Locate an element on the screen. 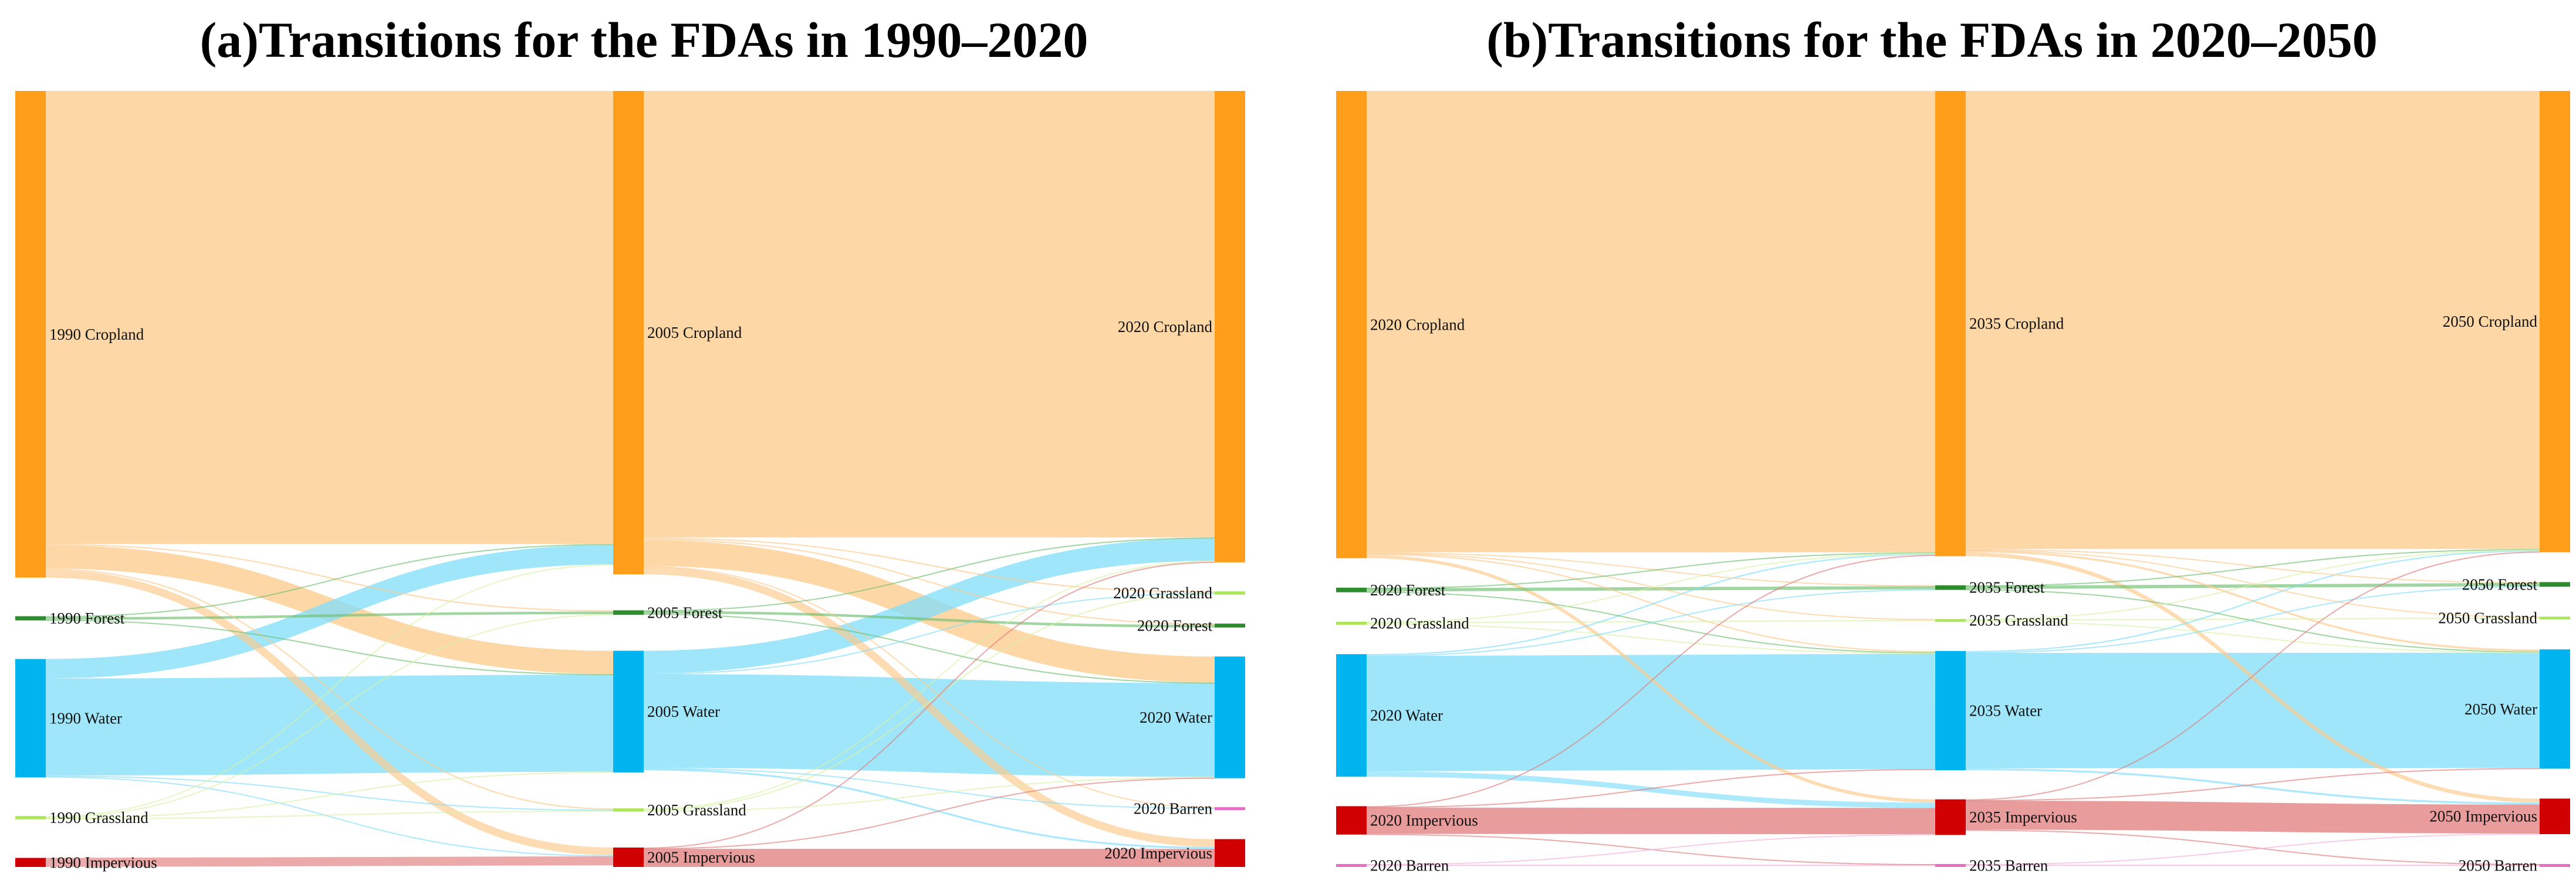 The height and width of the screenshot is (891, 2576). link-i1-to-w2 is located at coordinates (1651, 788).